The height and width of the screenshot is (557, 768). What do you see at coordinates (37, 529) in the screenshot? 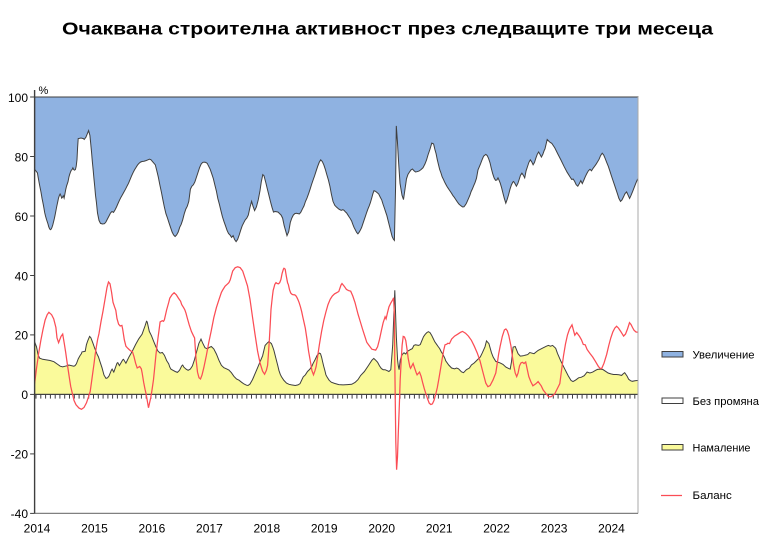
I see `svg-text: 2014` at bounding box center [37, 529].